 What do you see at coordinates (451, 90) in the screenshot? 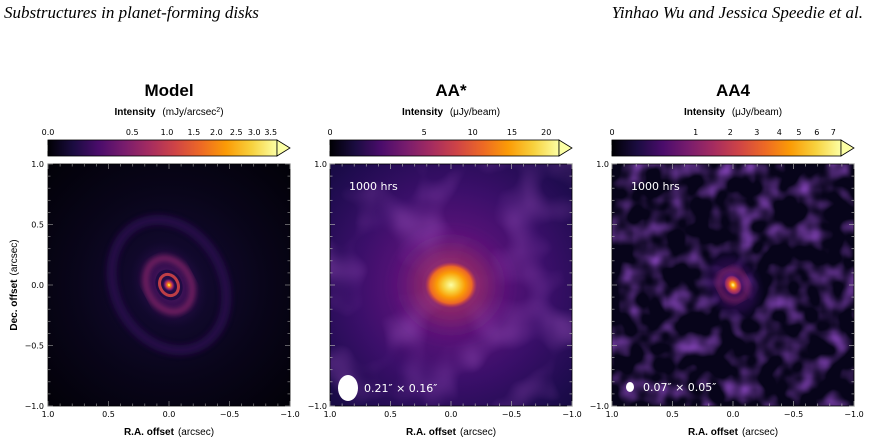
I see `panel-title: AA*` at bounding box center [451, 90].